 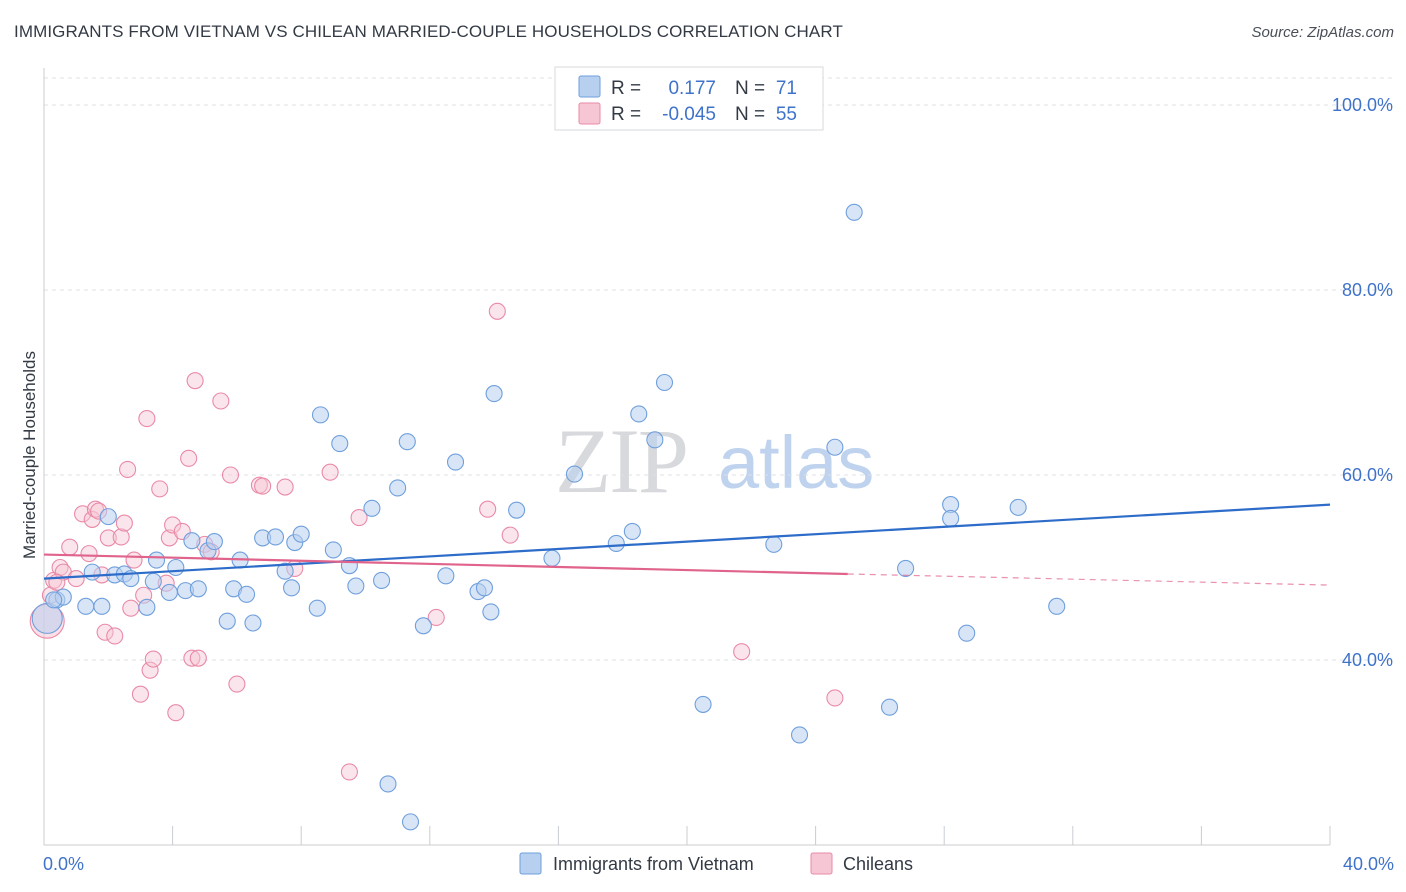 I want to click on watermark-zip: ZIP, so click(x=621, y=461).